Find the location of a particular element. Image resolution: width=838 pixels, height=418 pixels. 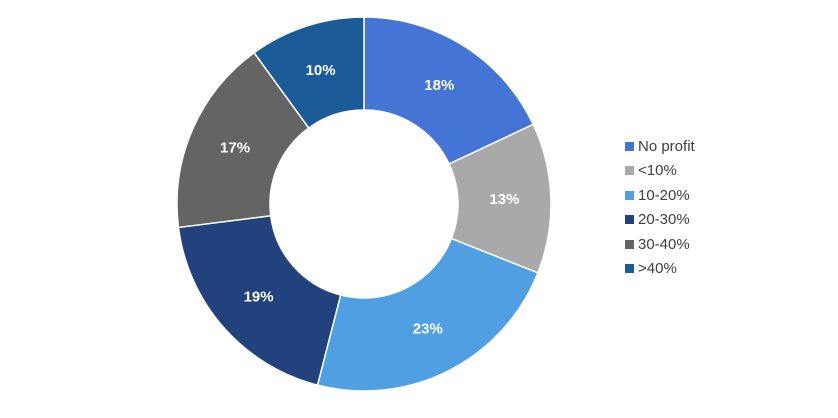

legend-label: No profit is located at coordinates (666, 146).